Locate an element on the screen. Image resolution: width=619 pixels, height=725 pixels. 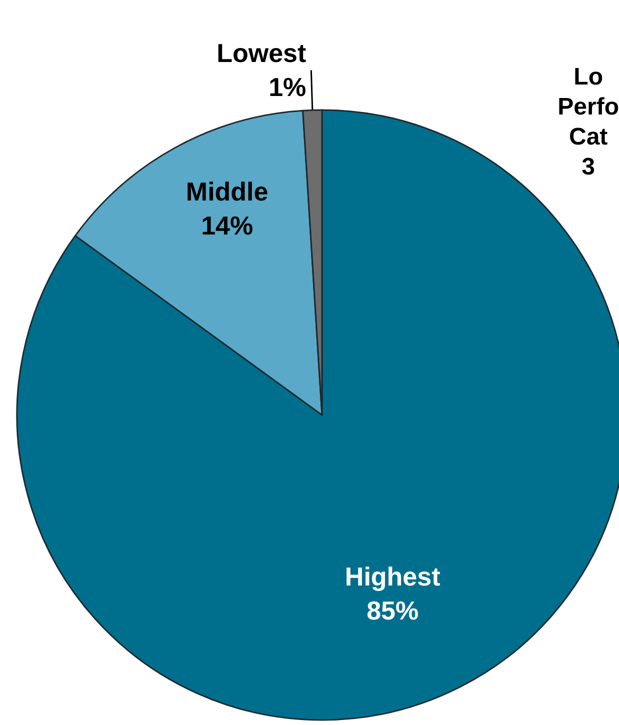
slice-label: Middle is located at coordinates (227, 191).